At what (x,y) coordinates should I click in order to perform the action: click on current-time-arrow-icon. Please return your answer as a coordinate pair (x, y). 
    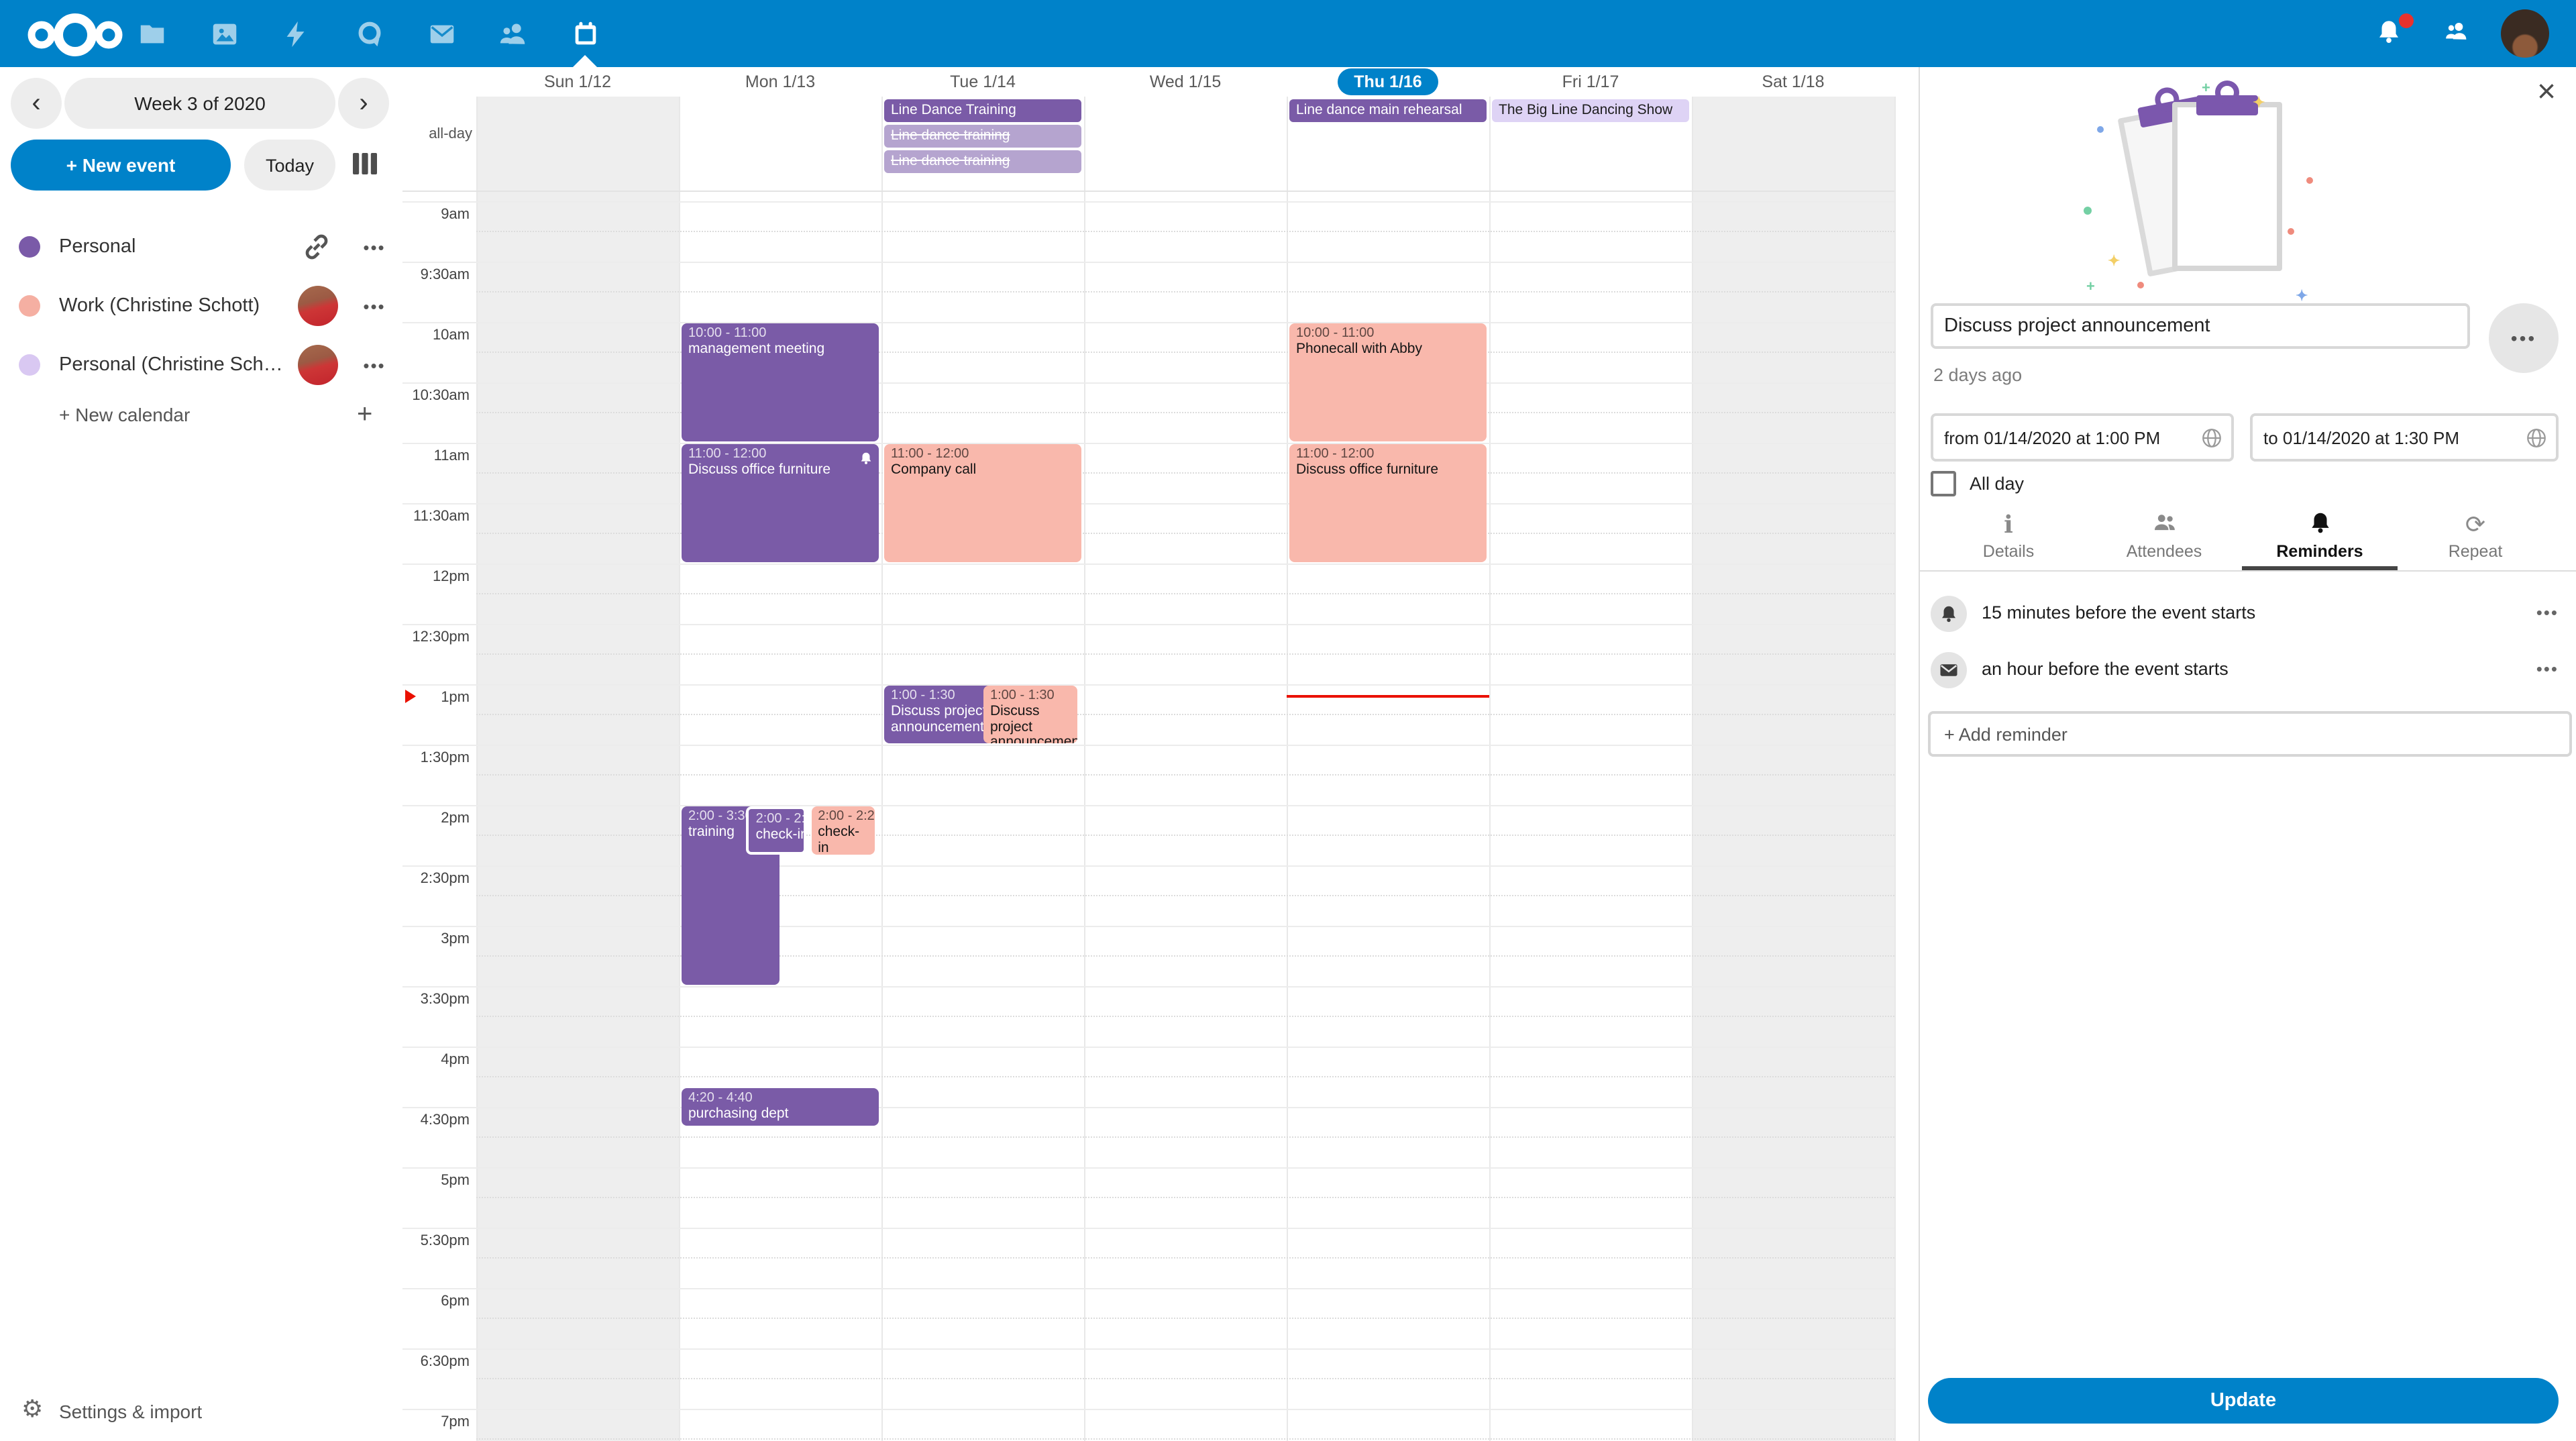
    Looking at the image, I should click on (410, 696).